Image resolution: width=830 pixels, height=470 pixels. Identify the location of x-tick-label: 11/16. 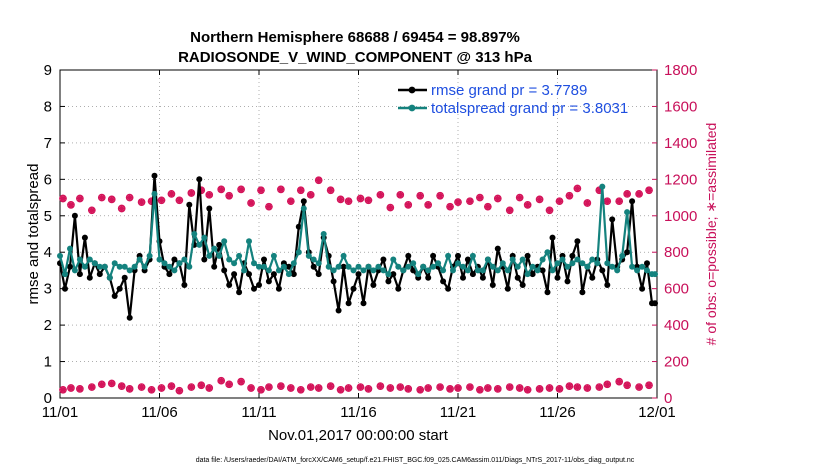
(358, 412).